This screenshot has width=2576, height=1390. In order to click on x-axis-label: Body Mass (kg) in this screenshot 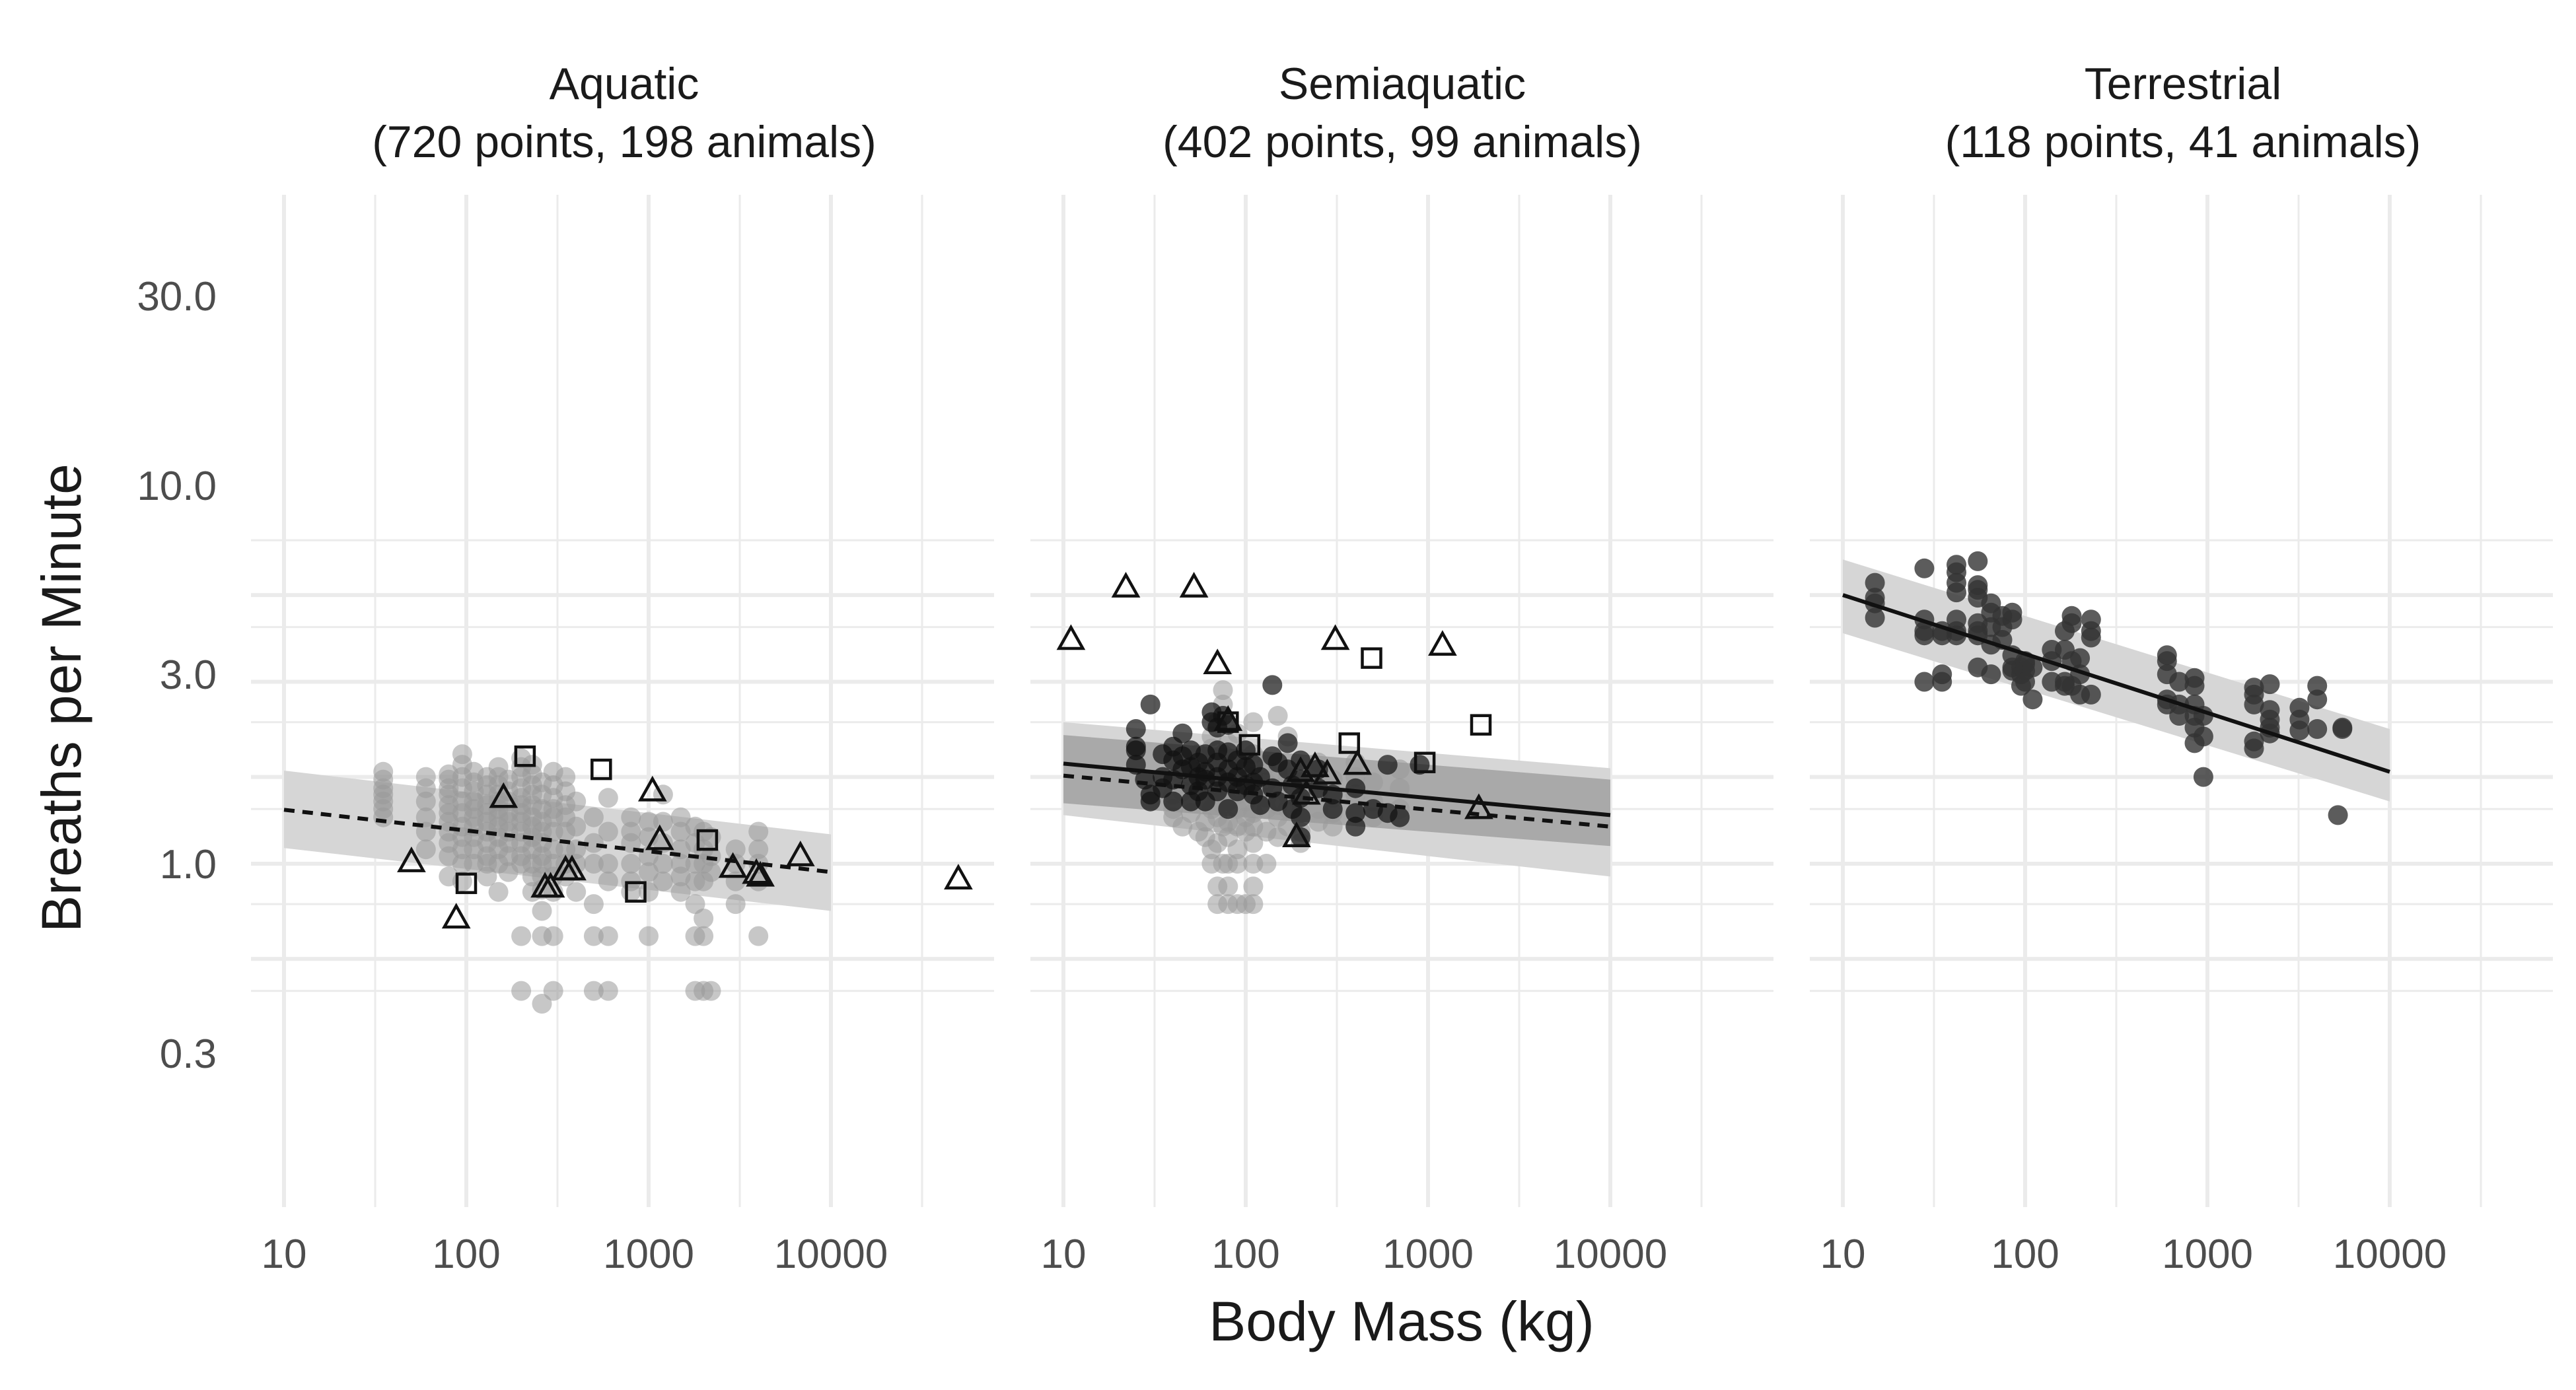, I will do `click(1401, 1321)`.